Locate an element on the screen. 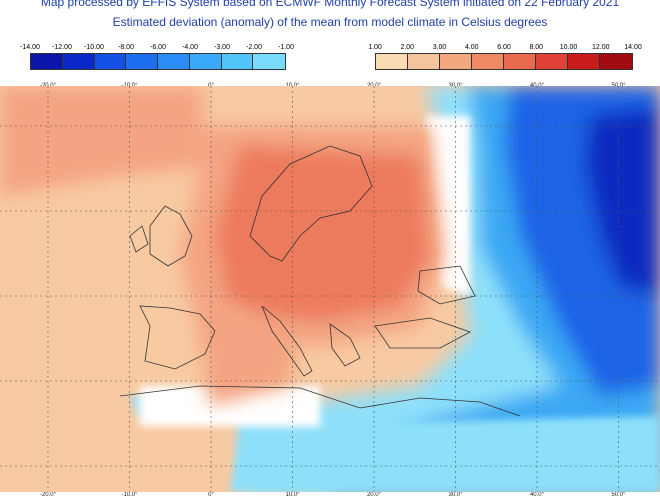 This screenshot has width=660, height=500. coast-north-africa is located at coordinates (320, 401).